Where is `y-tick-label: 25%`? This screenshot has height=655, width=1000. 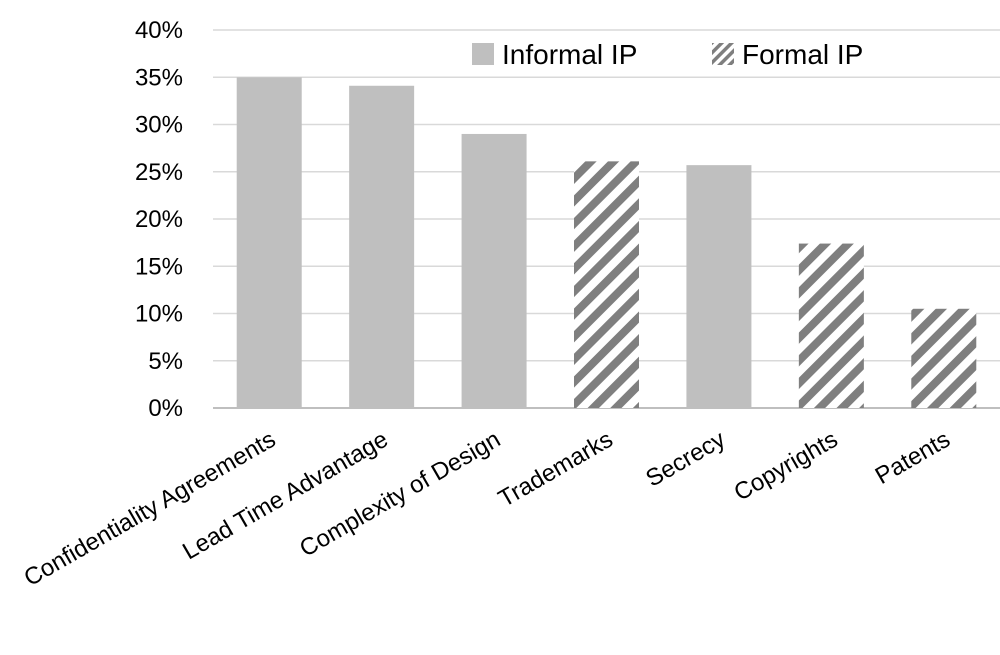
y-tick-label: 25% is located at coordinates (159, 172).